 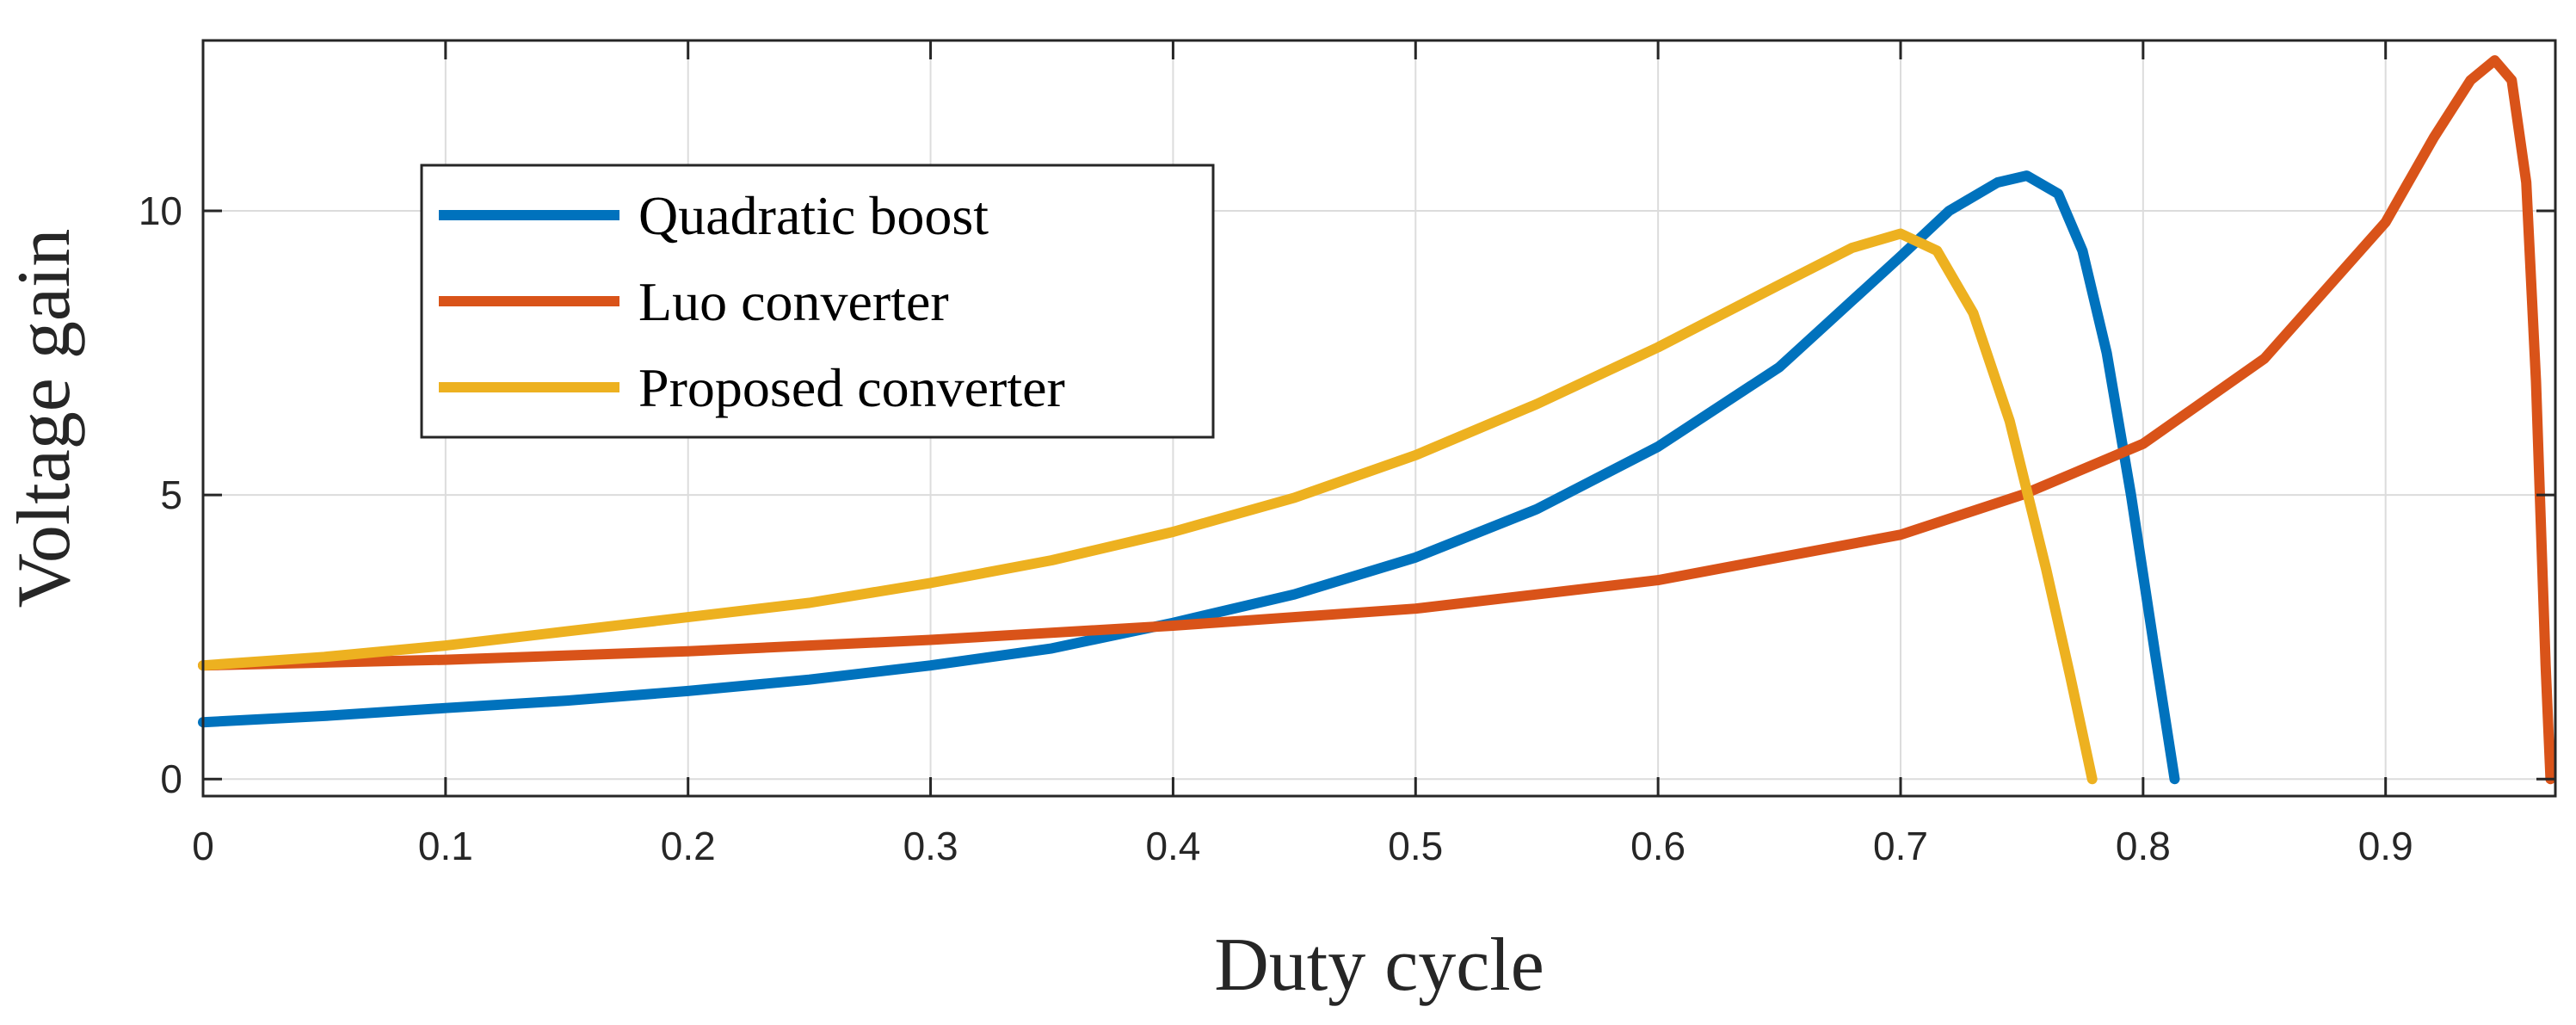 I want to click on legend-label-3: Proposed converter, so click(x=851, y=387).